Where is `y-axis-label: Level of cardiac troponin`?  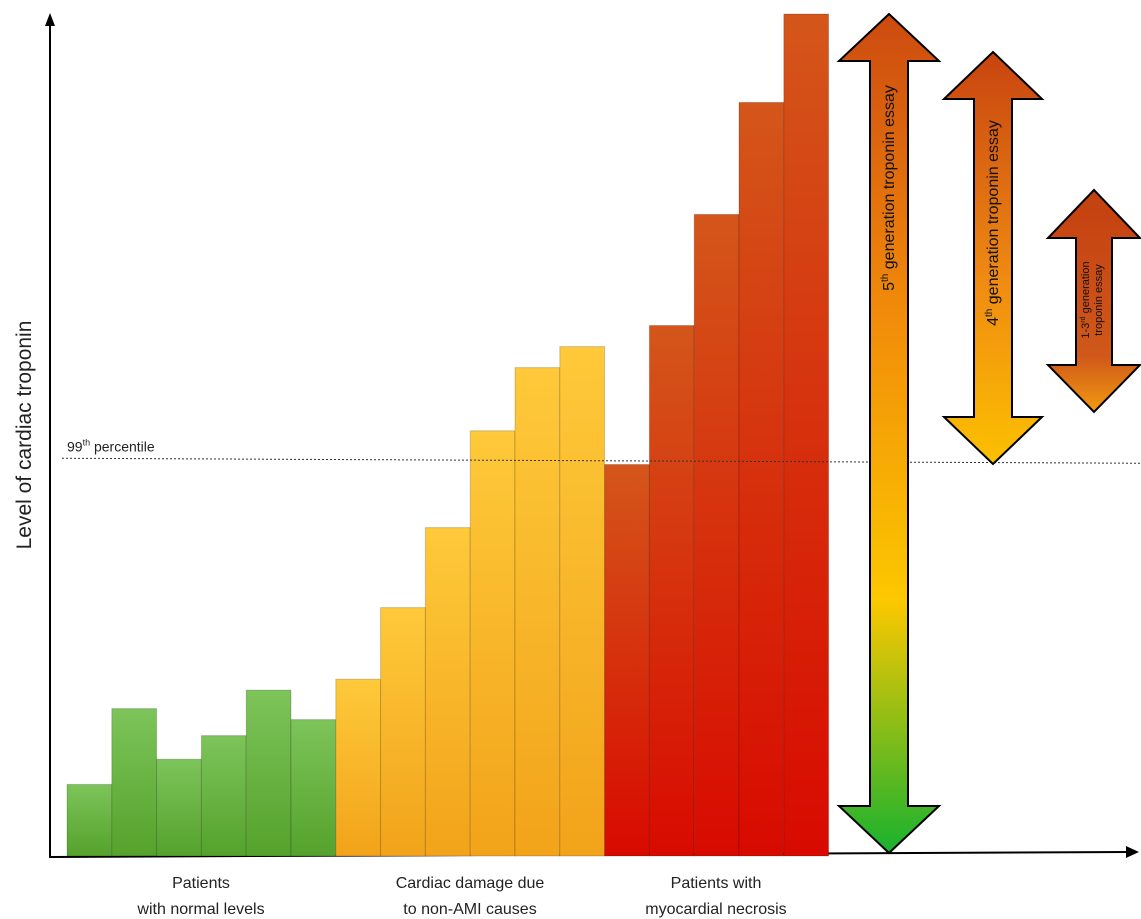 y-axis-label: Level of cardiac troponin is located at coordinates (24, 435).